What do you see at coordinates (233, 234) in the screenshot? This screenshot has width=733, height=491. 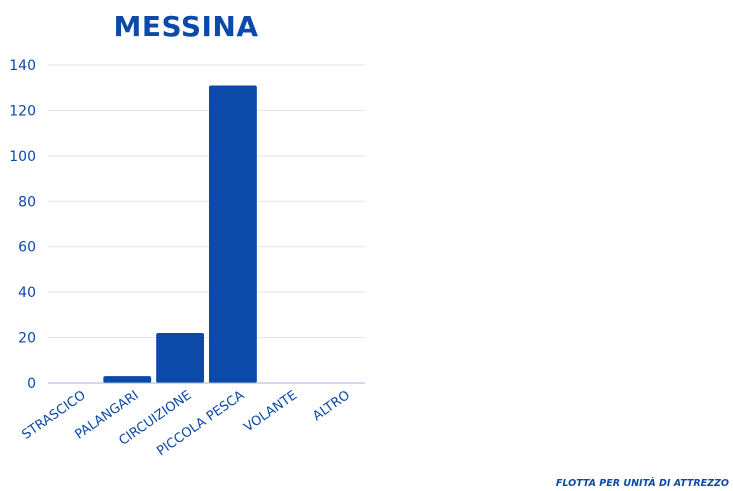 I see `bar-piccola-pesca` at bounding box center [233, 234].